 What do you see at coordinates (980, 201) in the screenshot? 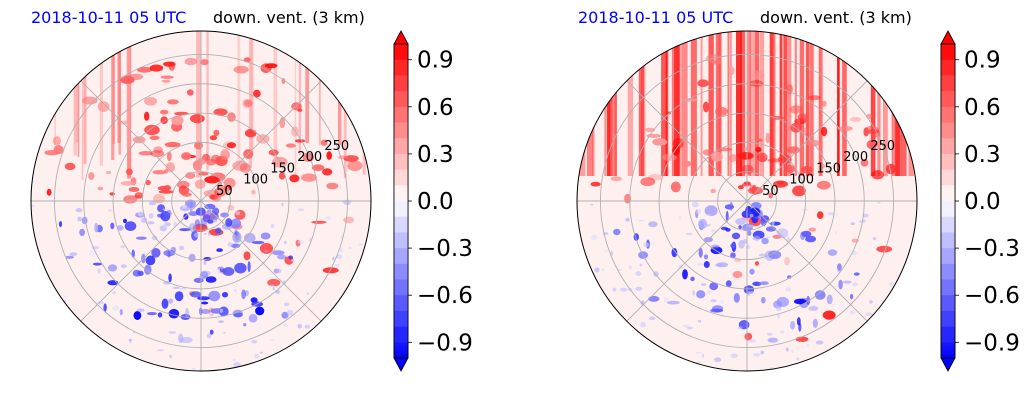
I see `panel-2-colorbar: −0.9 −0.6 −0.3 0.0 0.3 0.6 0.9` at bounding box center [980, 201].